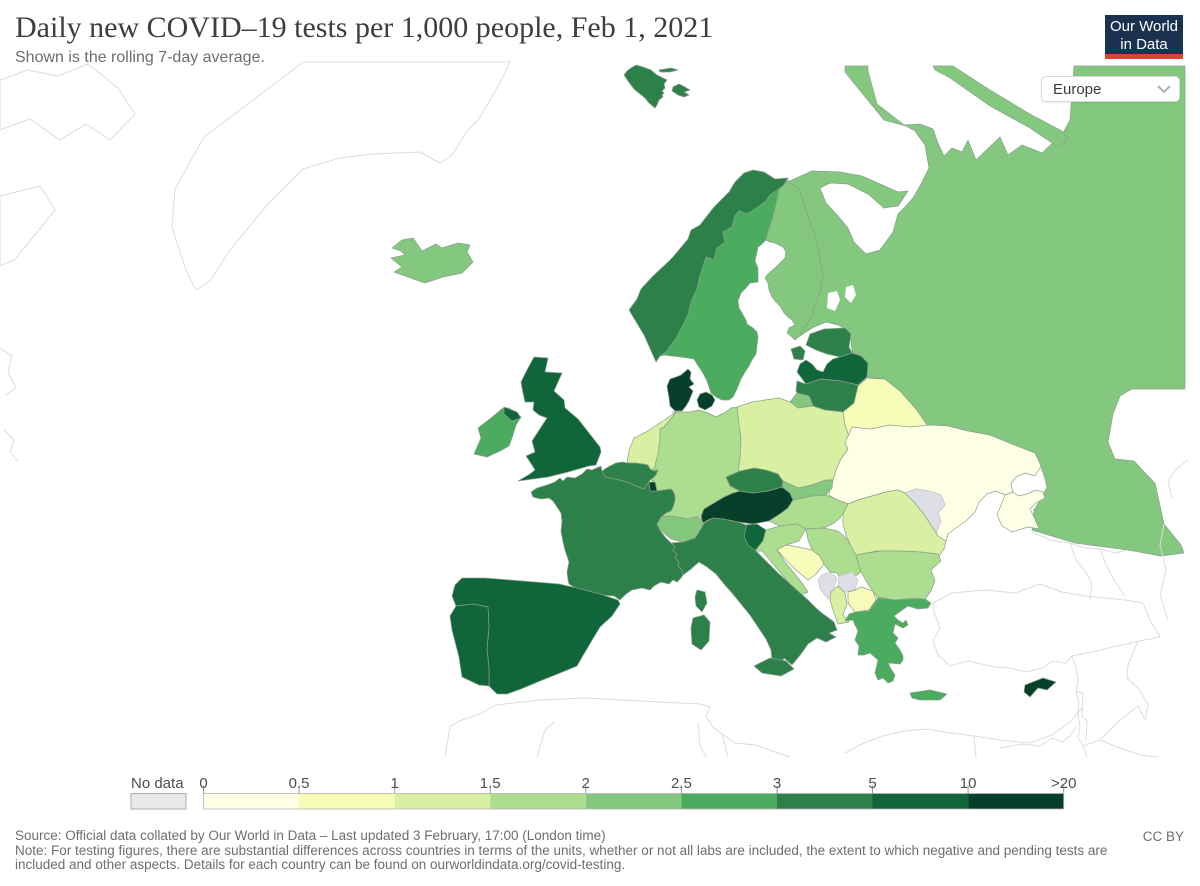  What do you see at coordinates (395, 783) in the screenshot?
I see `svg-text: 1` at bounding box center [395, 783].